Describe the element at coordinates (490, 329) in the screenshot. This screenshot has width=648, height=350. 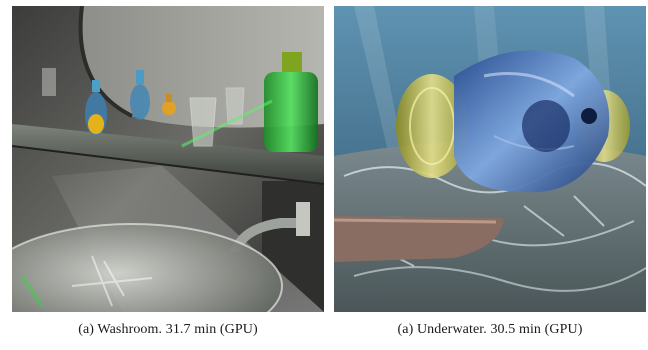
I see `underwater-caption: (a) Underwater. 30.5 min (GPU)` at that location.